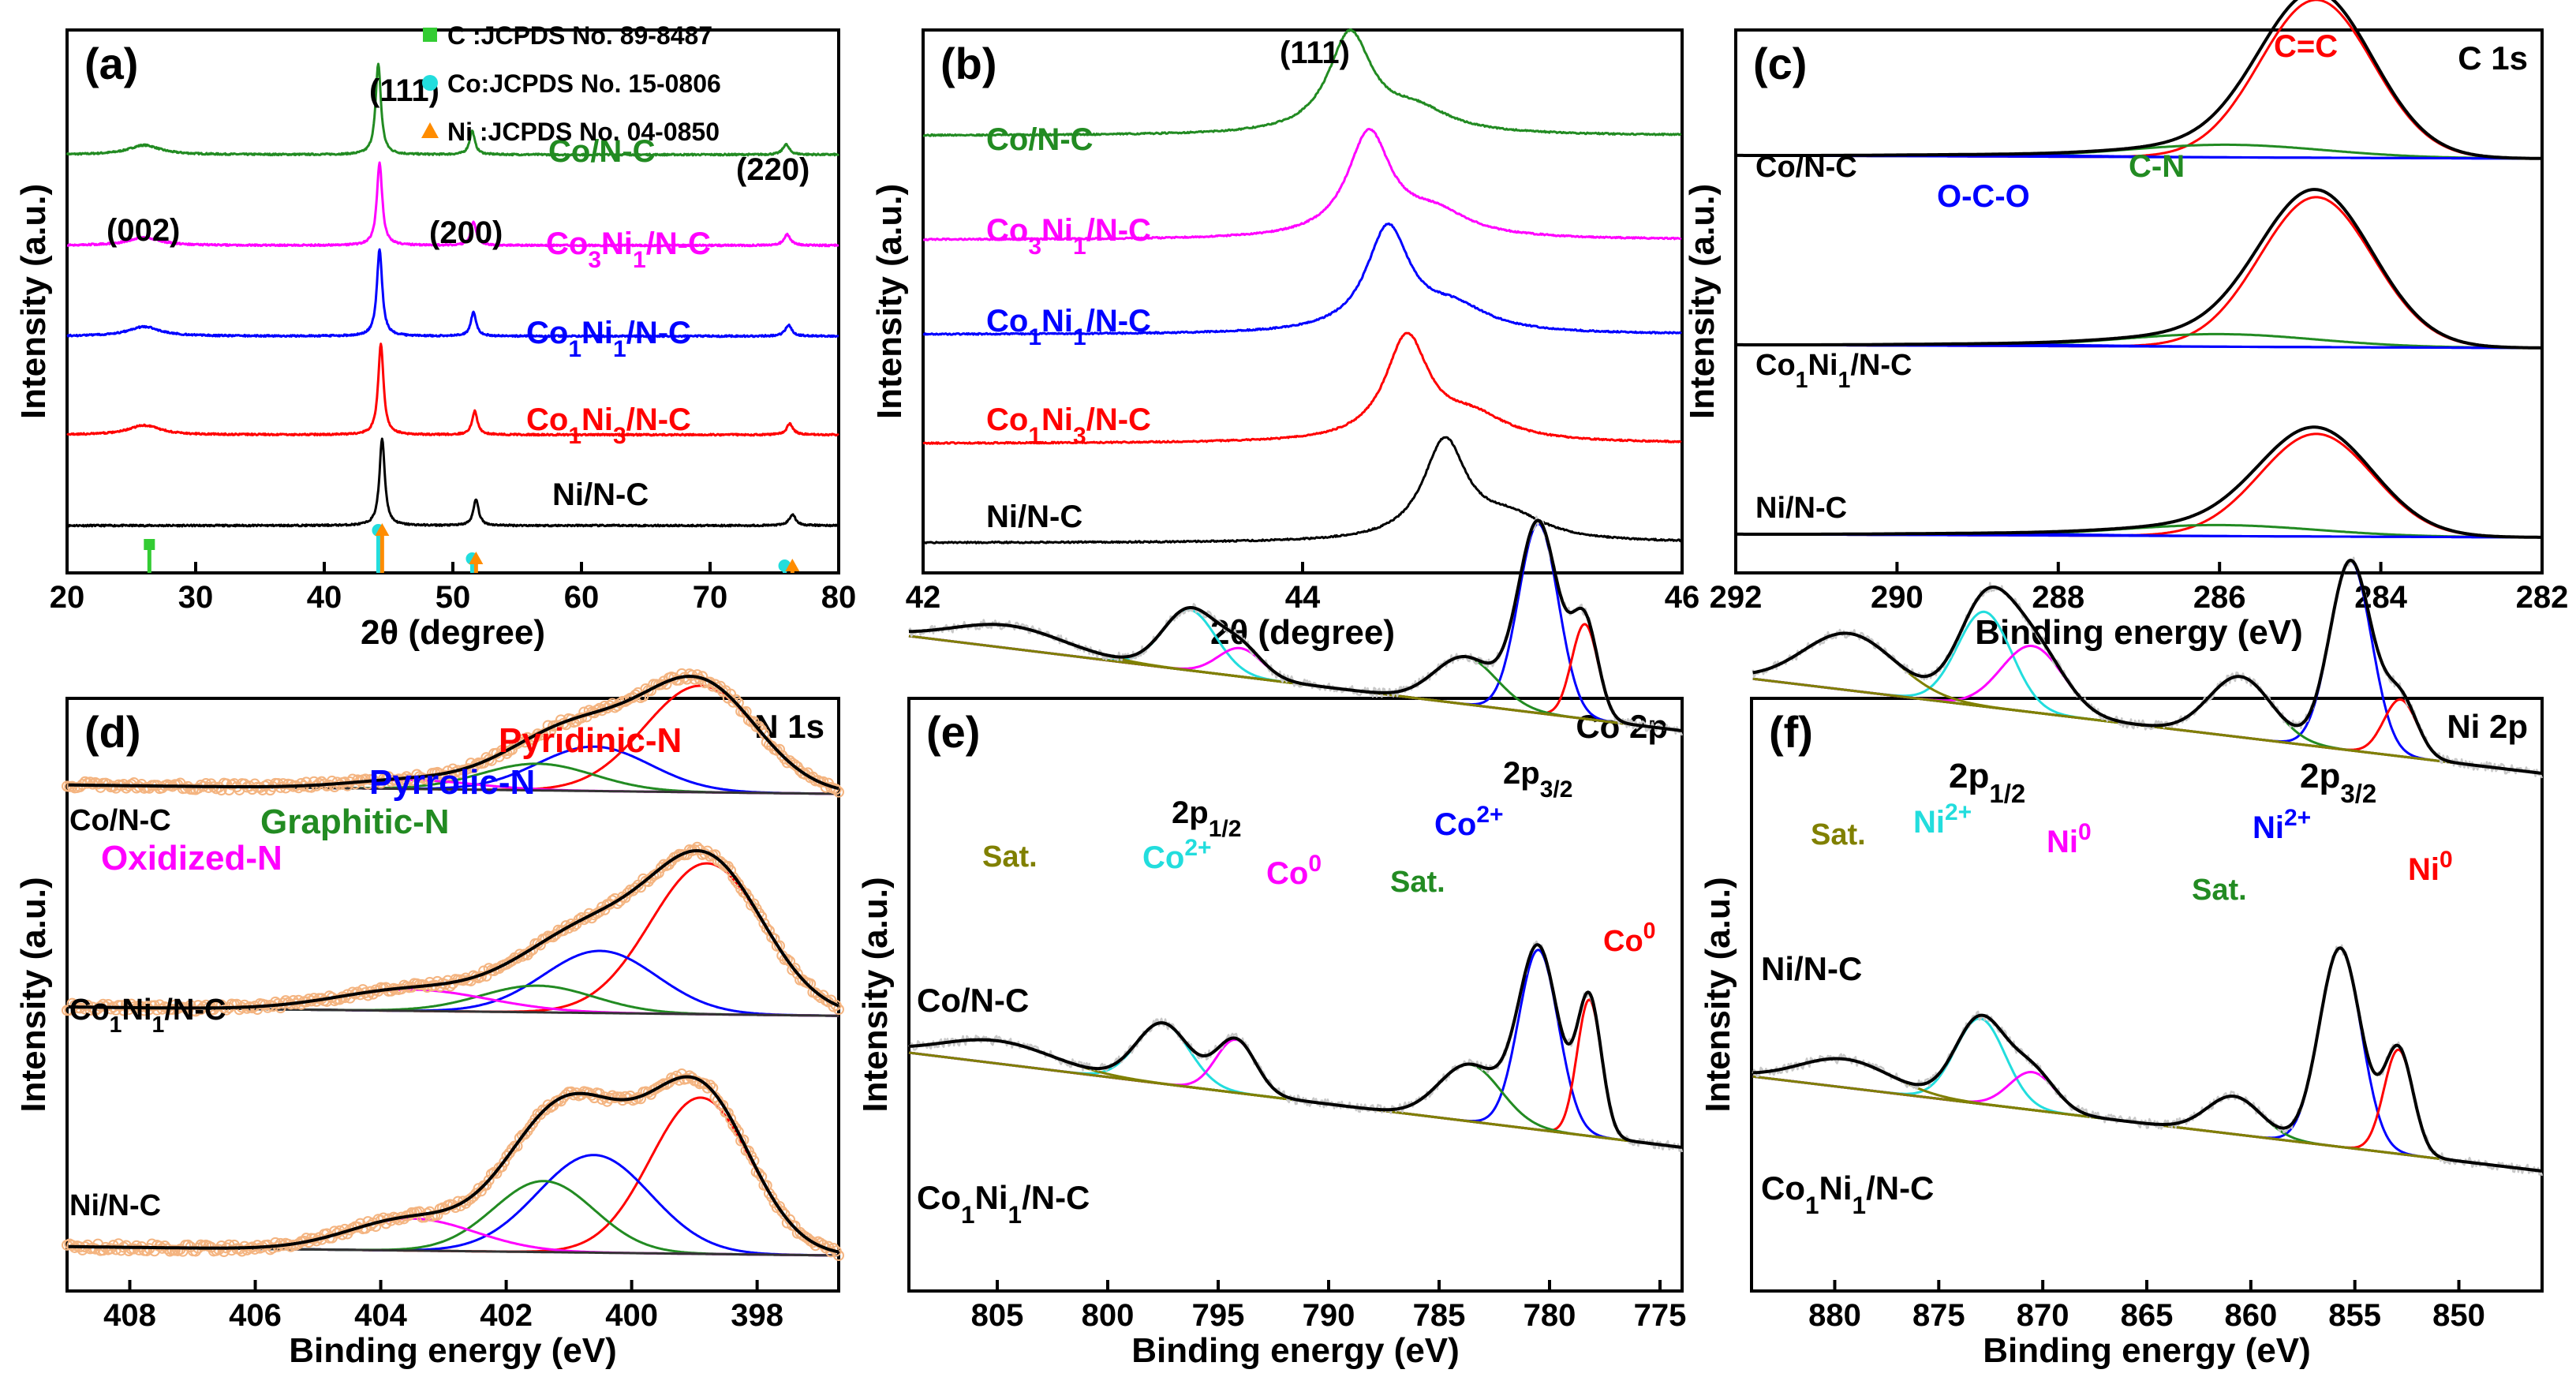 The image size is (2576, 1392). What do you see at coordinates (453, 293) in the screenshot?
I see `xrd-line-Co₁Ni₁/N-C` at bounding box center [453, 293].